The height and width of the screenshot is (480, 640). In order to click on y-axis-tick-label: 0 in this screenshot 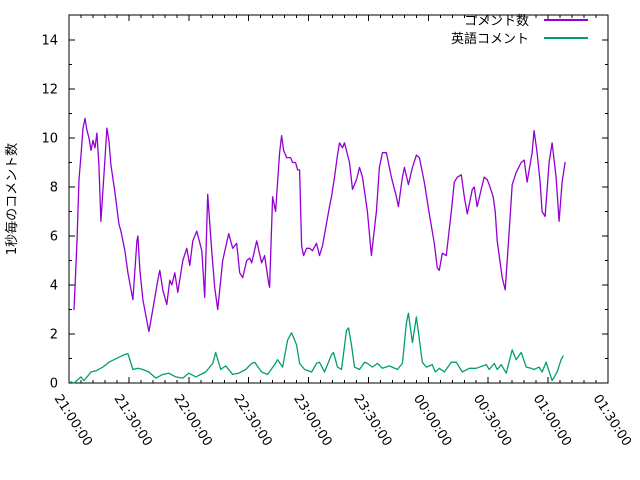, I will do `click(54, 384)`.